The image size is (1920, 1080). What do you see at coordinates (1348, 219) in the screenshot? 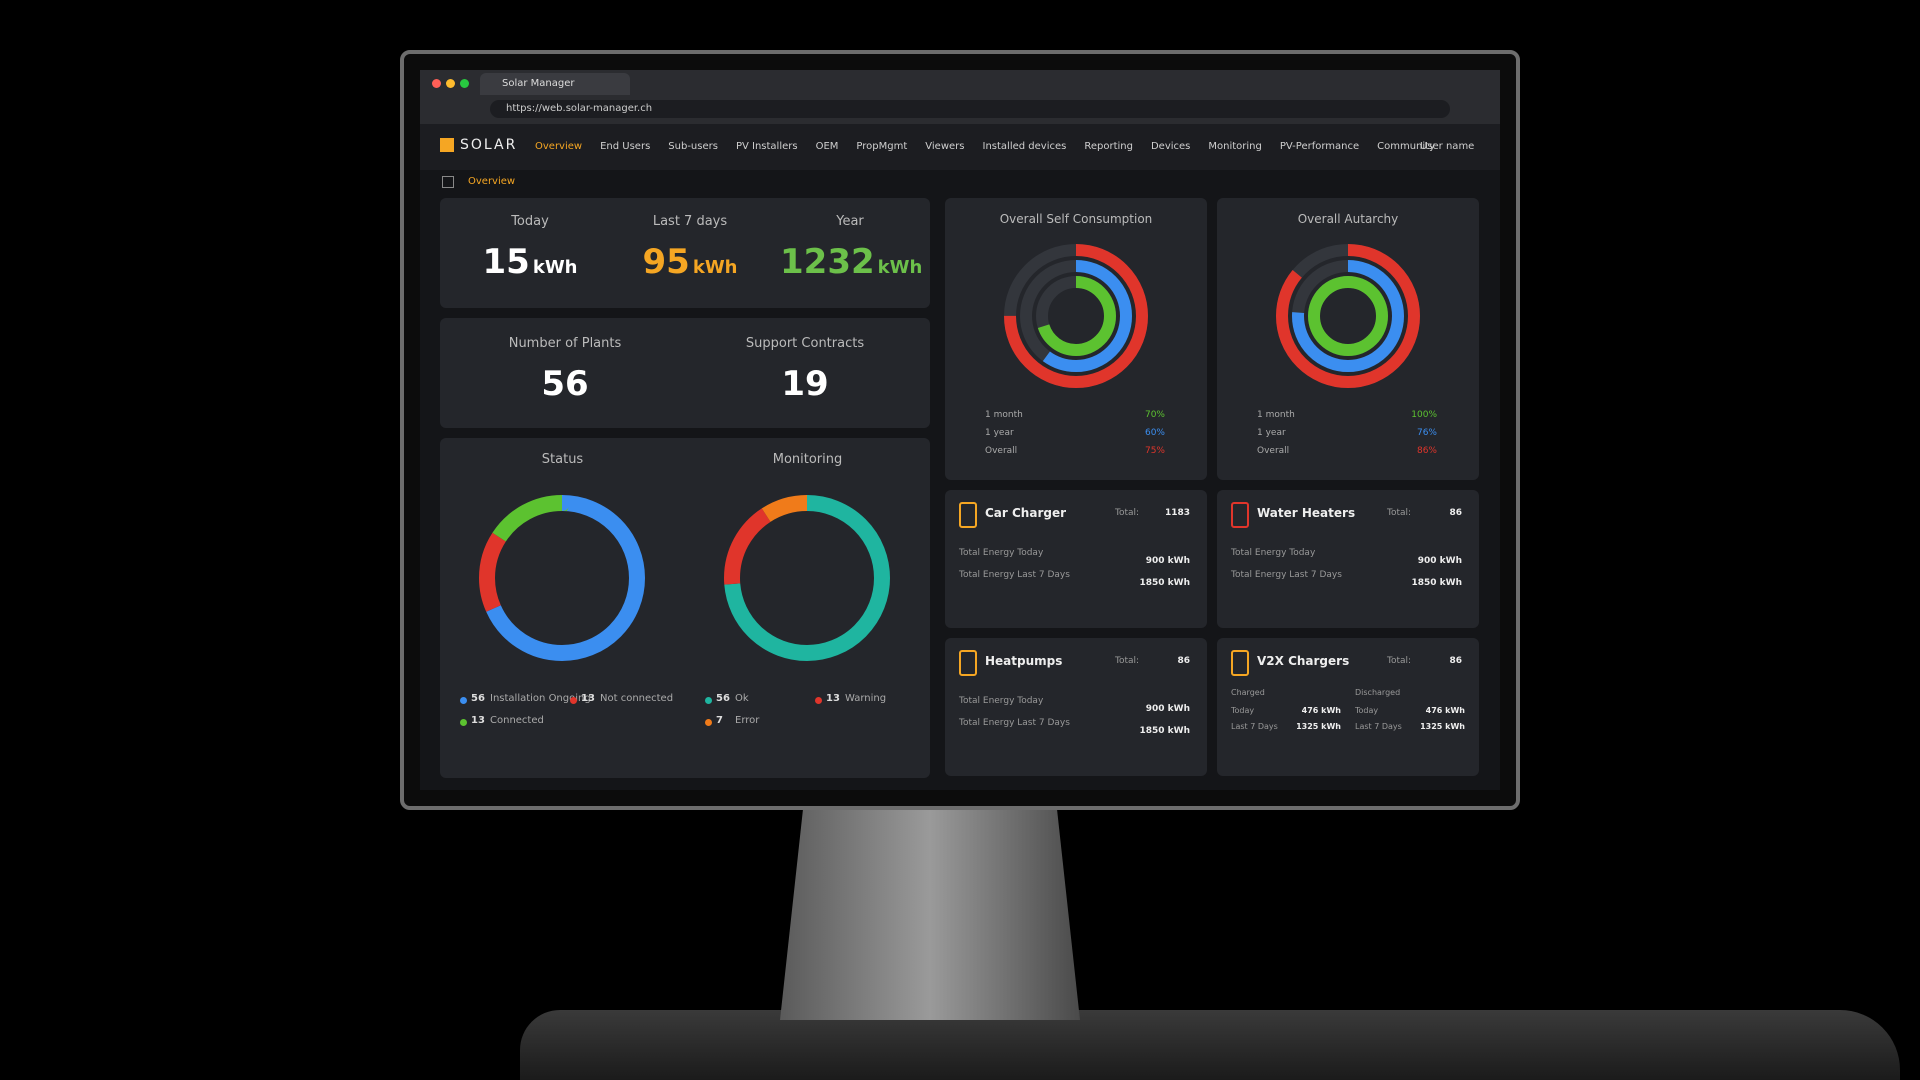
I see `ring-title: Overall Autarchy` at bounding box center [1348, 219].